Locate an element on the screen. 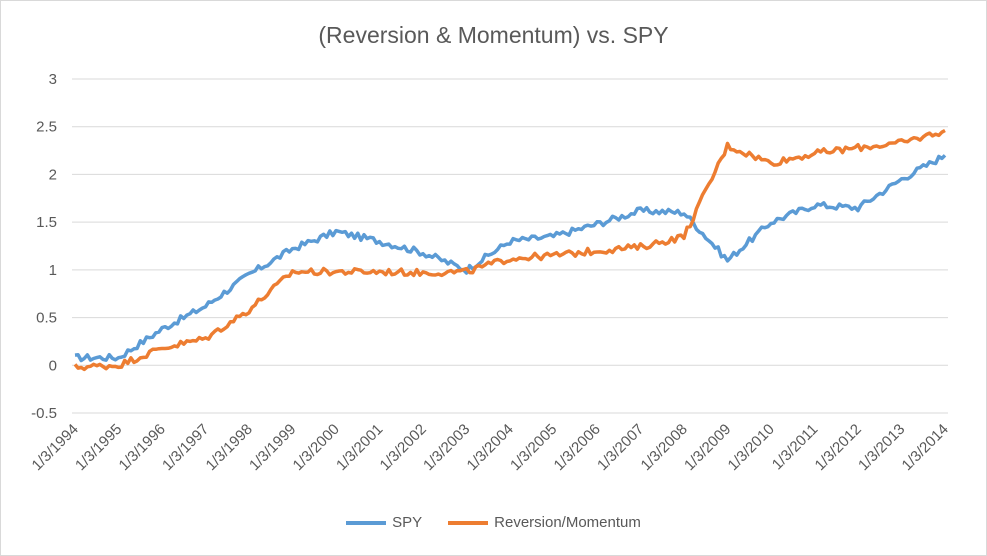 This screenshot has width=987, height=556. legend-swatch-reversion-momentum is located at coordinates (468, 522).